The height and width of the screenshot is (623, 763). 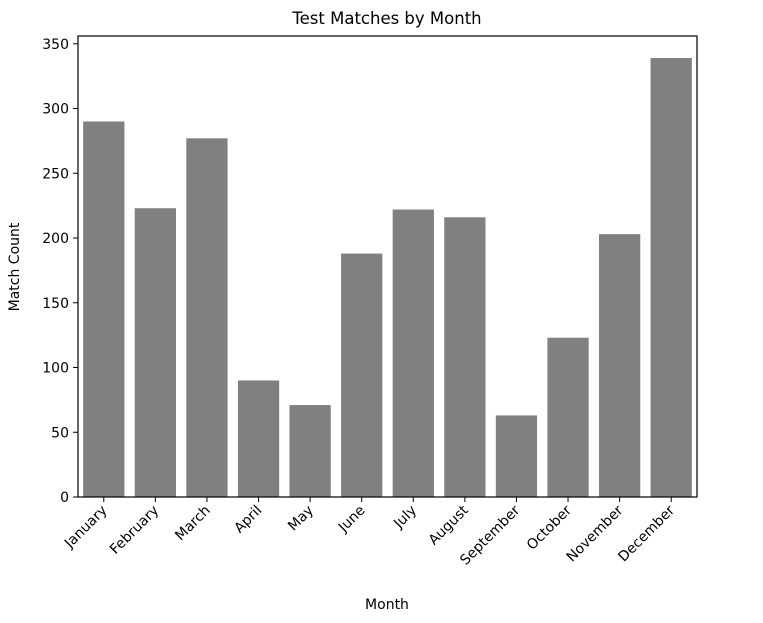 I want to click on y-axis-label: Match Count, so click(x=15, y=266).